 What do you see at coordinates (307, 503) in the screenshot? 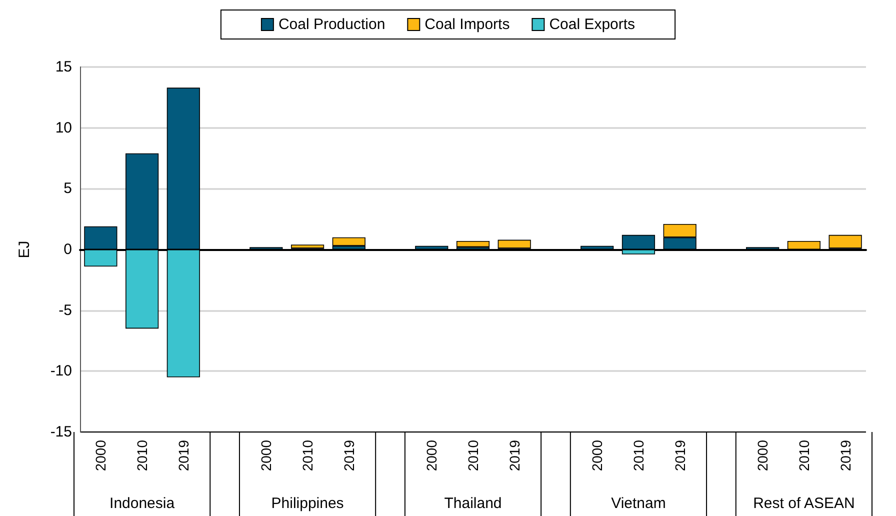
I see `text: Philippines` at bounding box center [307, 503].